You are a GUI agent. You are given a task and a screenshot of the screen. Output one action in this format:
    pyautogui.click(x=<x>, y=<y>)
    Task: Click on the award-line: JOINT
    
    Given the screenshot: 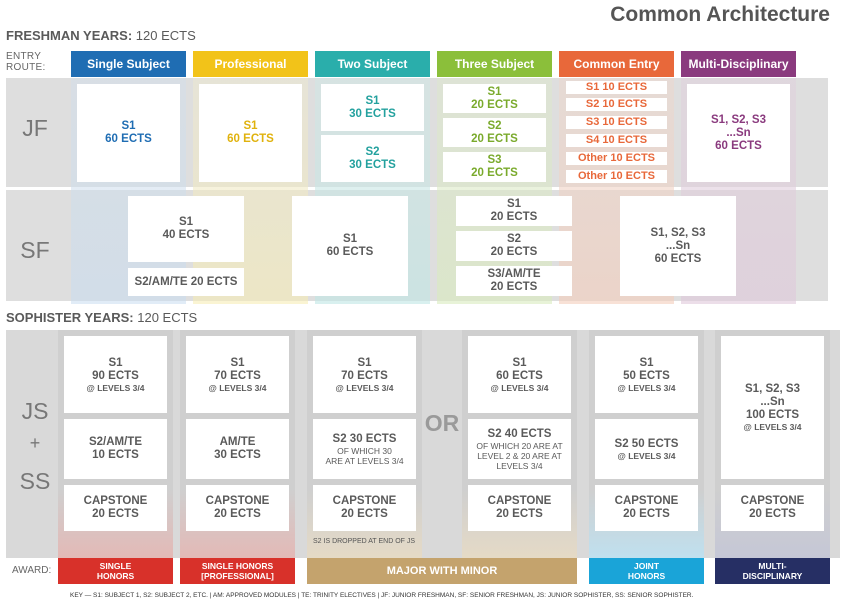 What is the action you would take?
    pyautogui.click(x=646, y=566)
    